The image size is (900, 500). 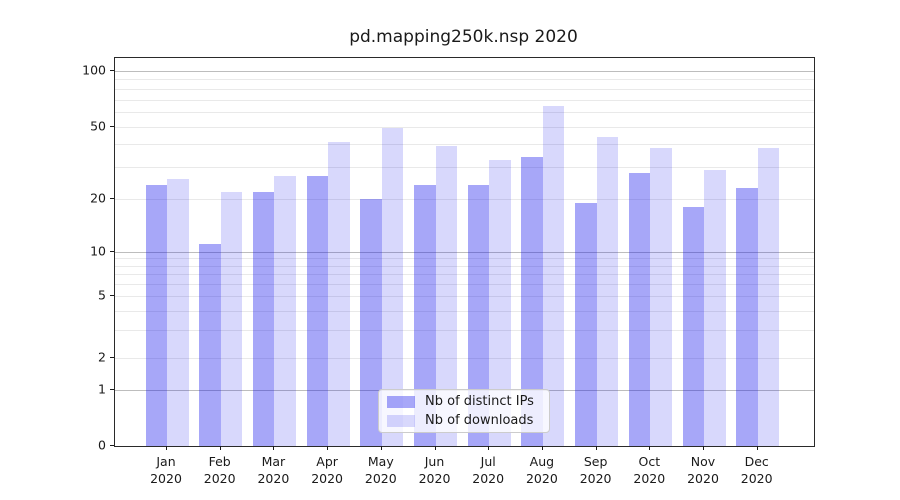 I want to click on bar-distinct-ips-sep, so click(x=586, y=324).